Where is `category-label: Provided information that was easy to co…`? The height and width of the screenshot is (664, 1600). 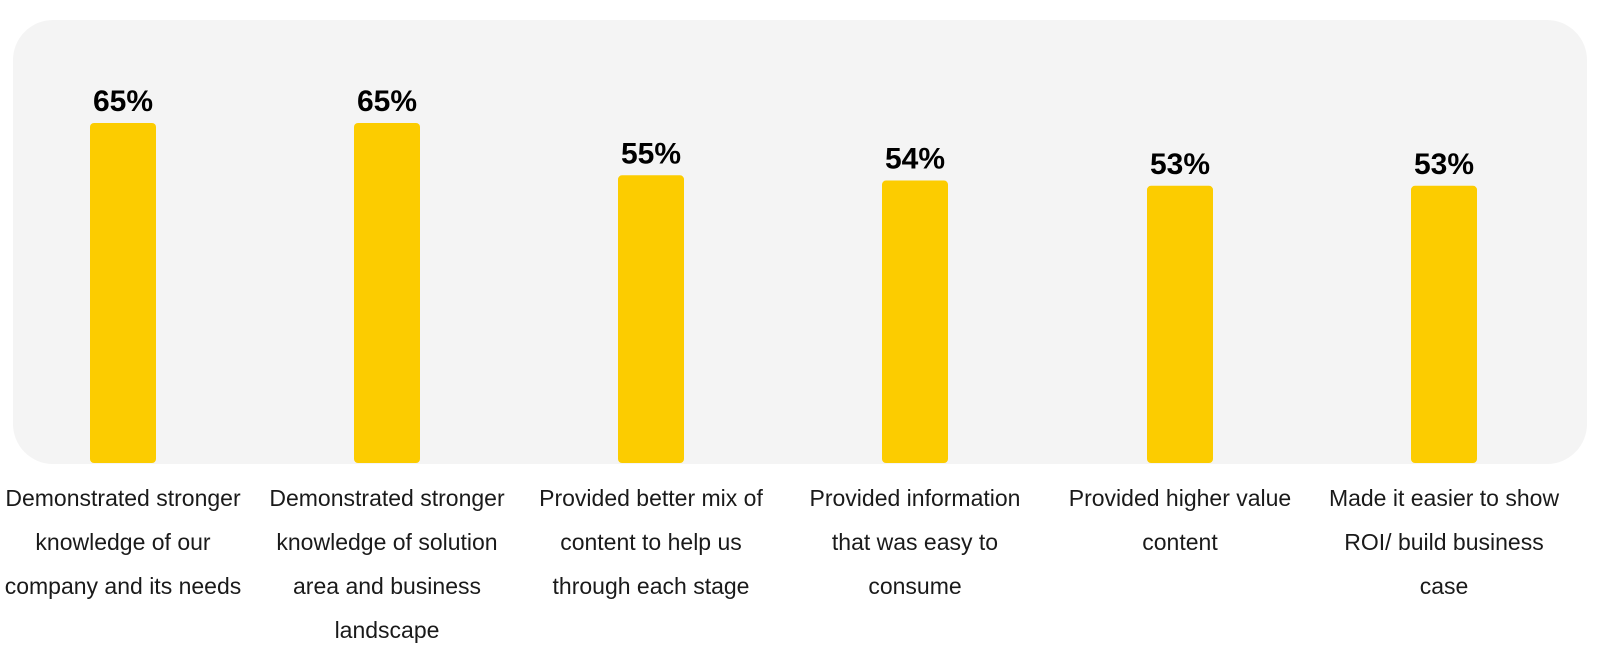
category-label: Provided information that was easy to co… is located at coordinates (915, 542).